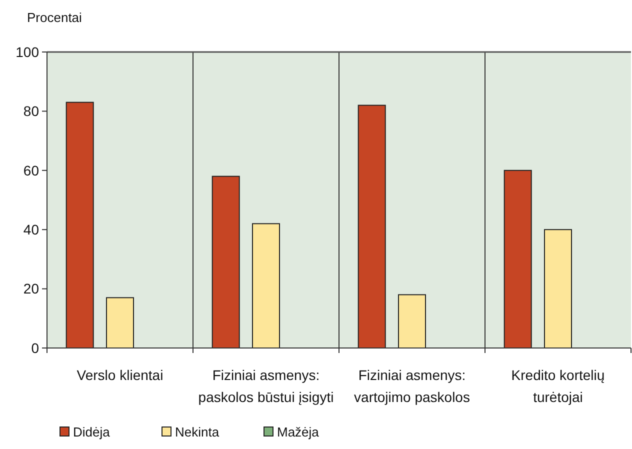 Image resolution: width=632 pixels, height=449 pixels. I want to click on y-tick-label: 80, so click(31, 111).